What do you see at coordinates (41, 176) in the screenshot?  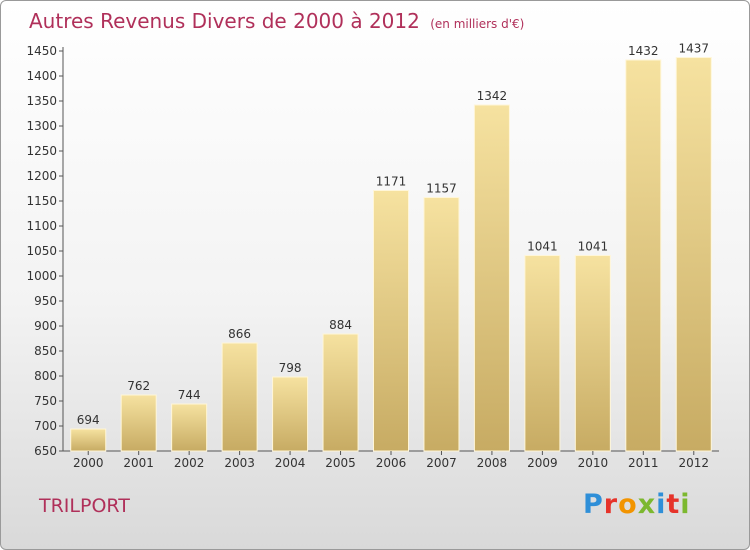 I see `y-tick-label: 1200` at bounding box center [41, 176].